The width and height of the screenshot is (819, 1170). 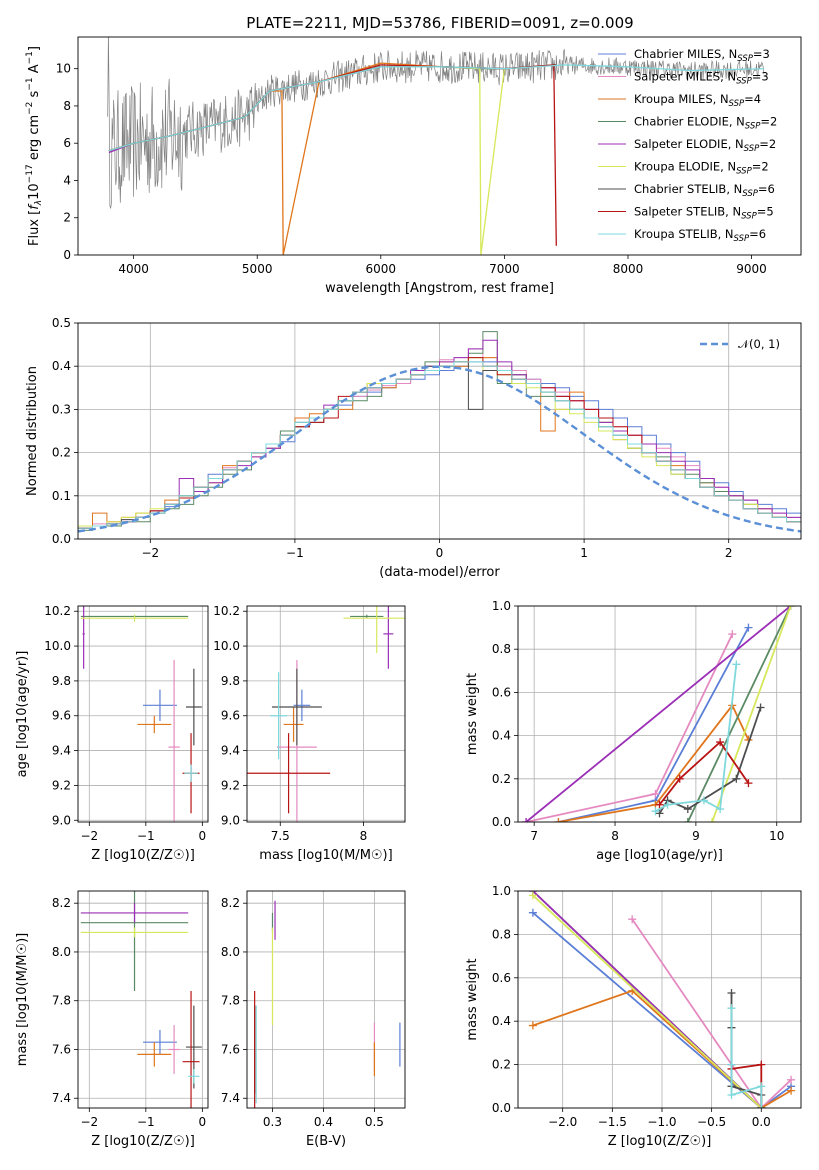 I want to click on legend-label: 𝒩(0, 1), so click(x=759, y=344).